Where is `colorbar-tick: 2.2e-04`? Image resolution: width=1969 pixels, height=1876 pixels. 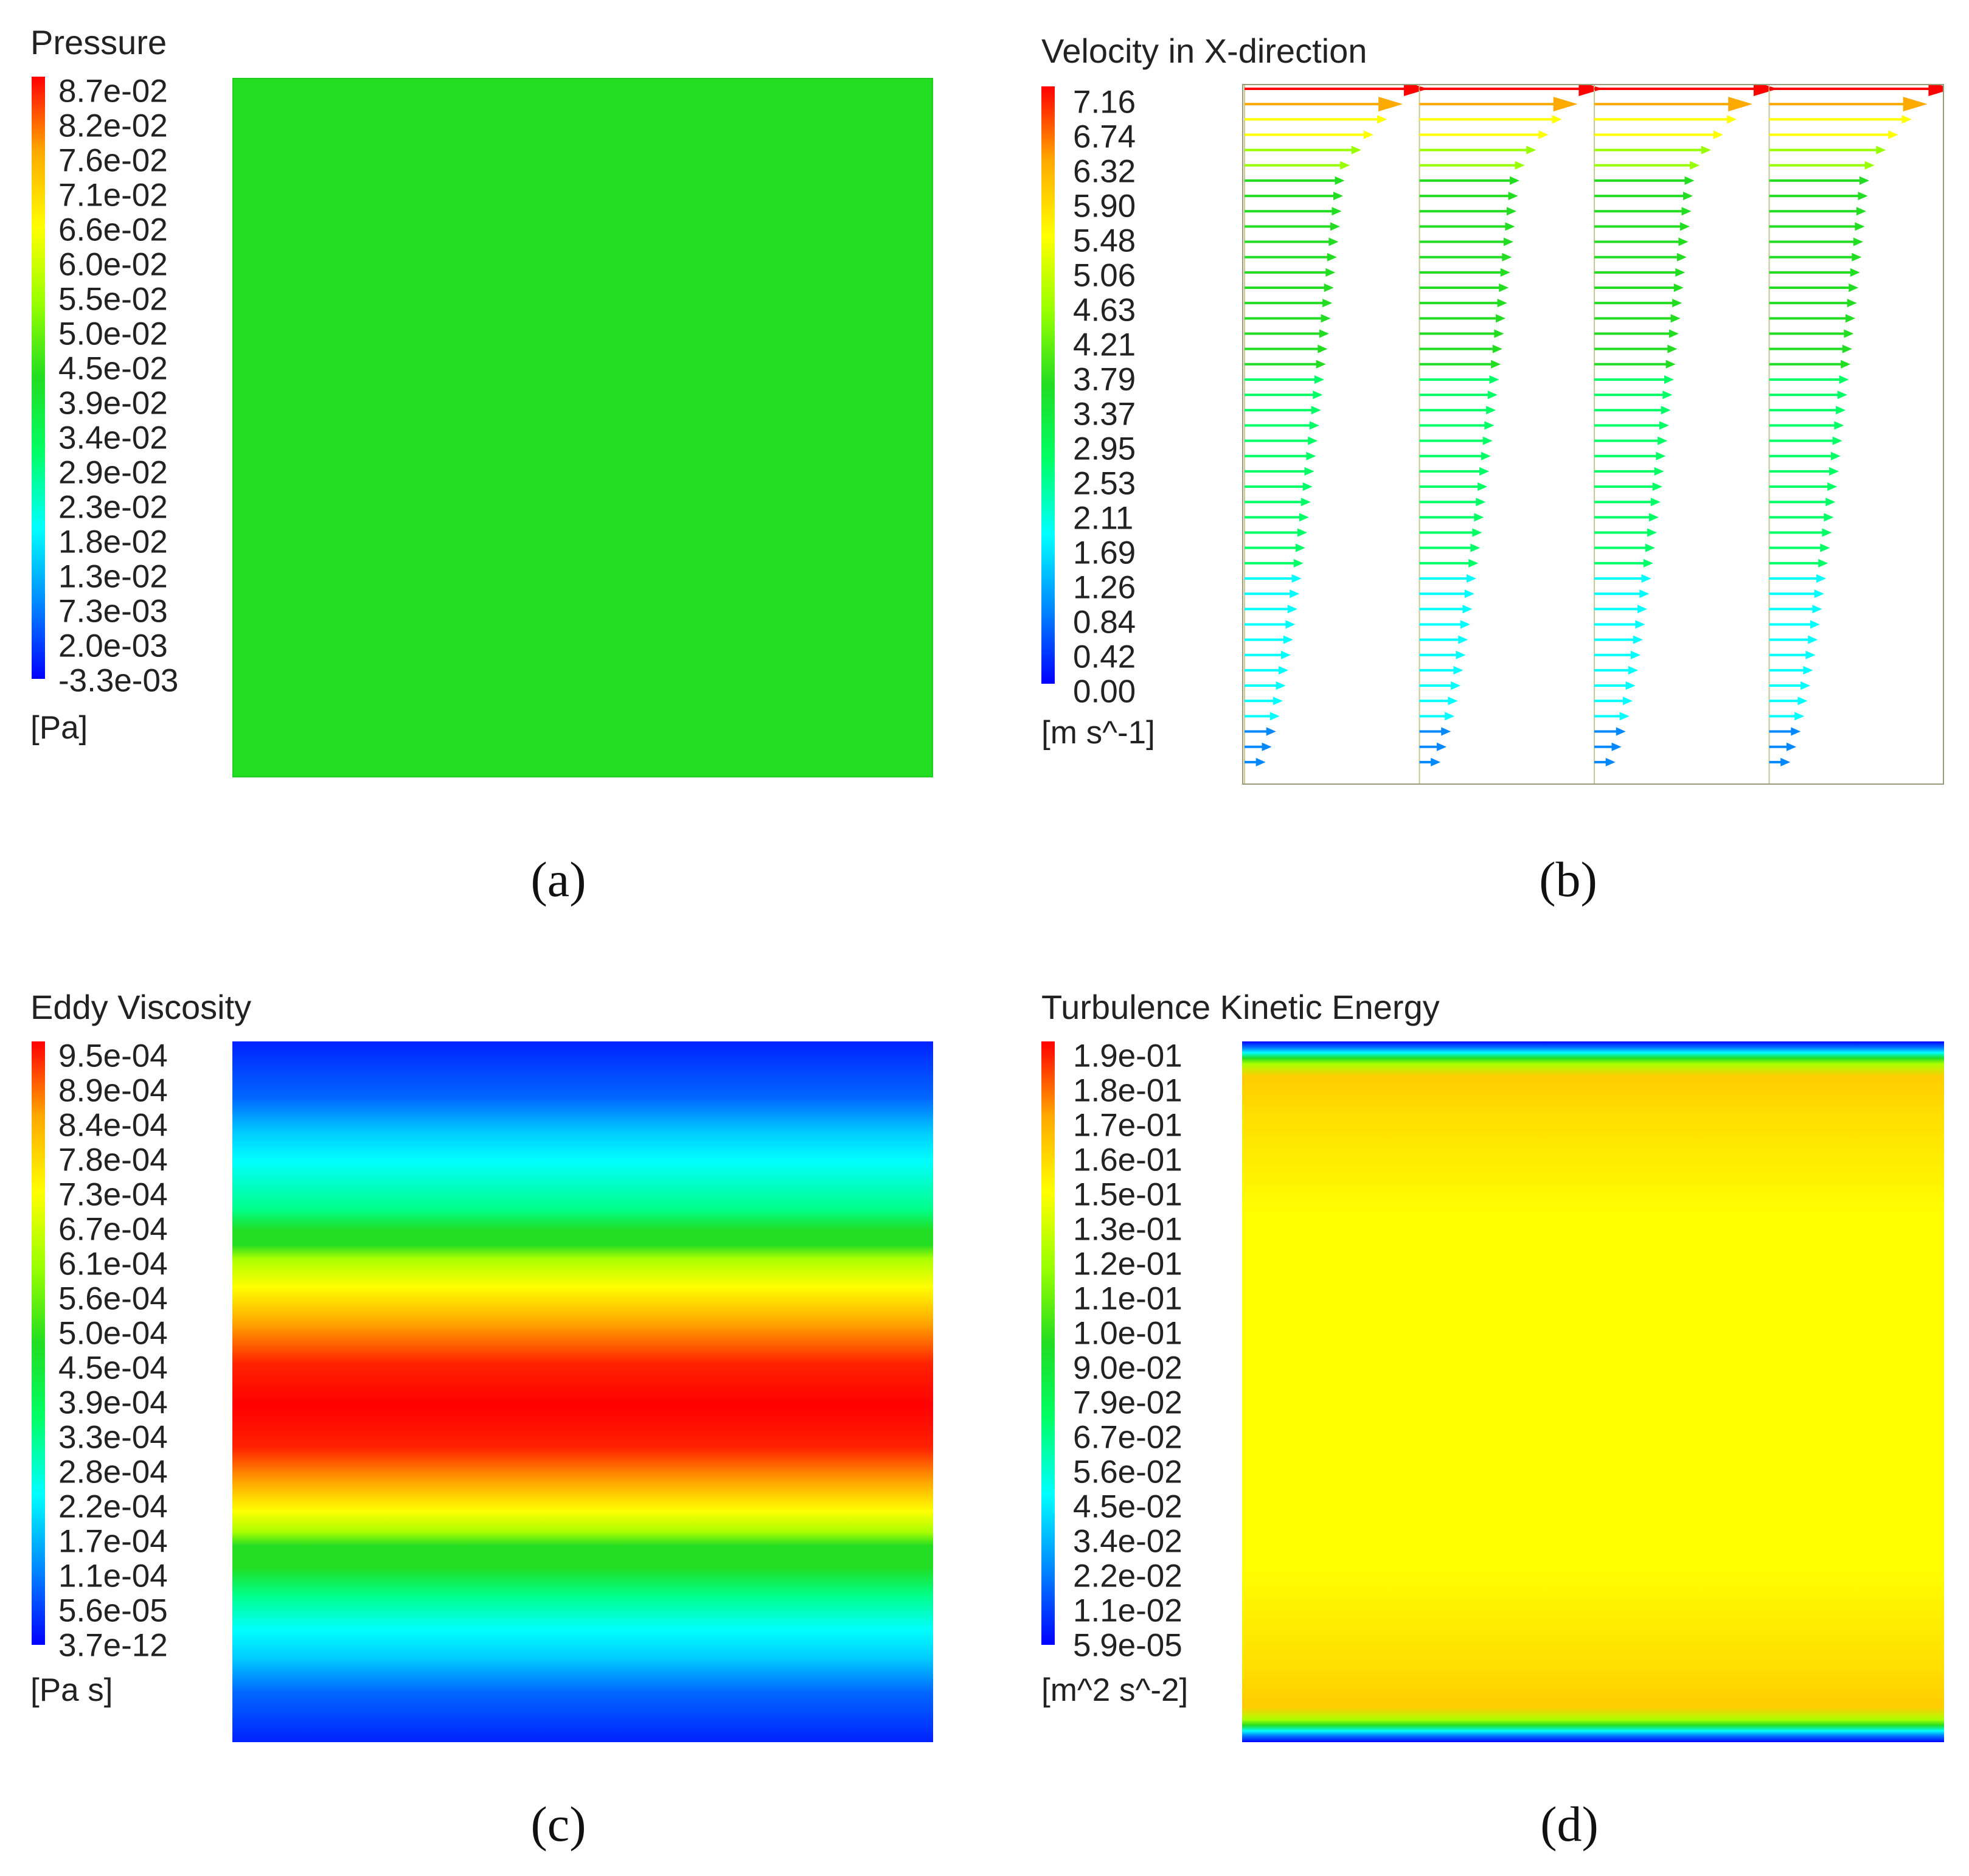
colorbar-tick: 2.2e-04 is located at coordinates (113, 1507).